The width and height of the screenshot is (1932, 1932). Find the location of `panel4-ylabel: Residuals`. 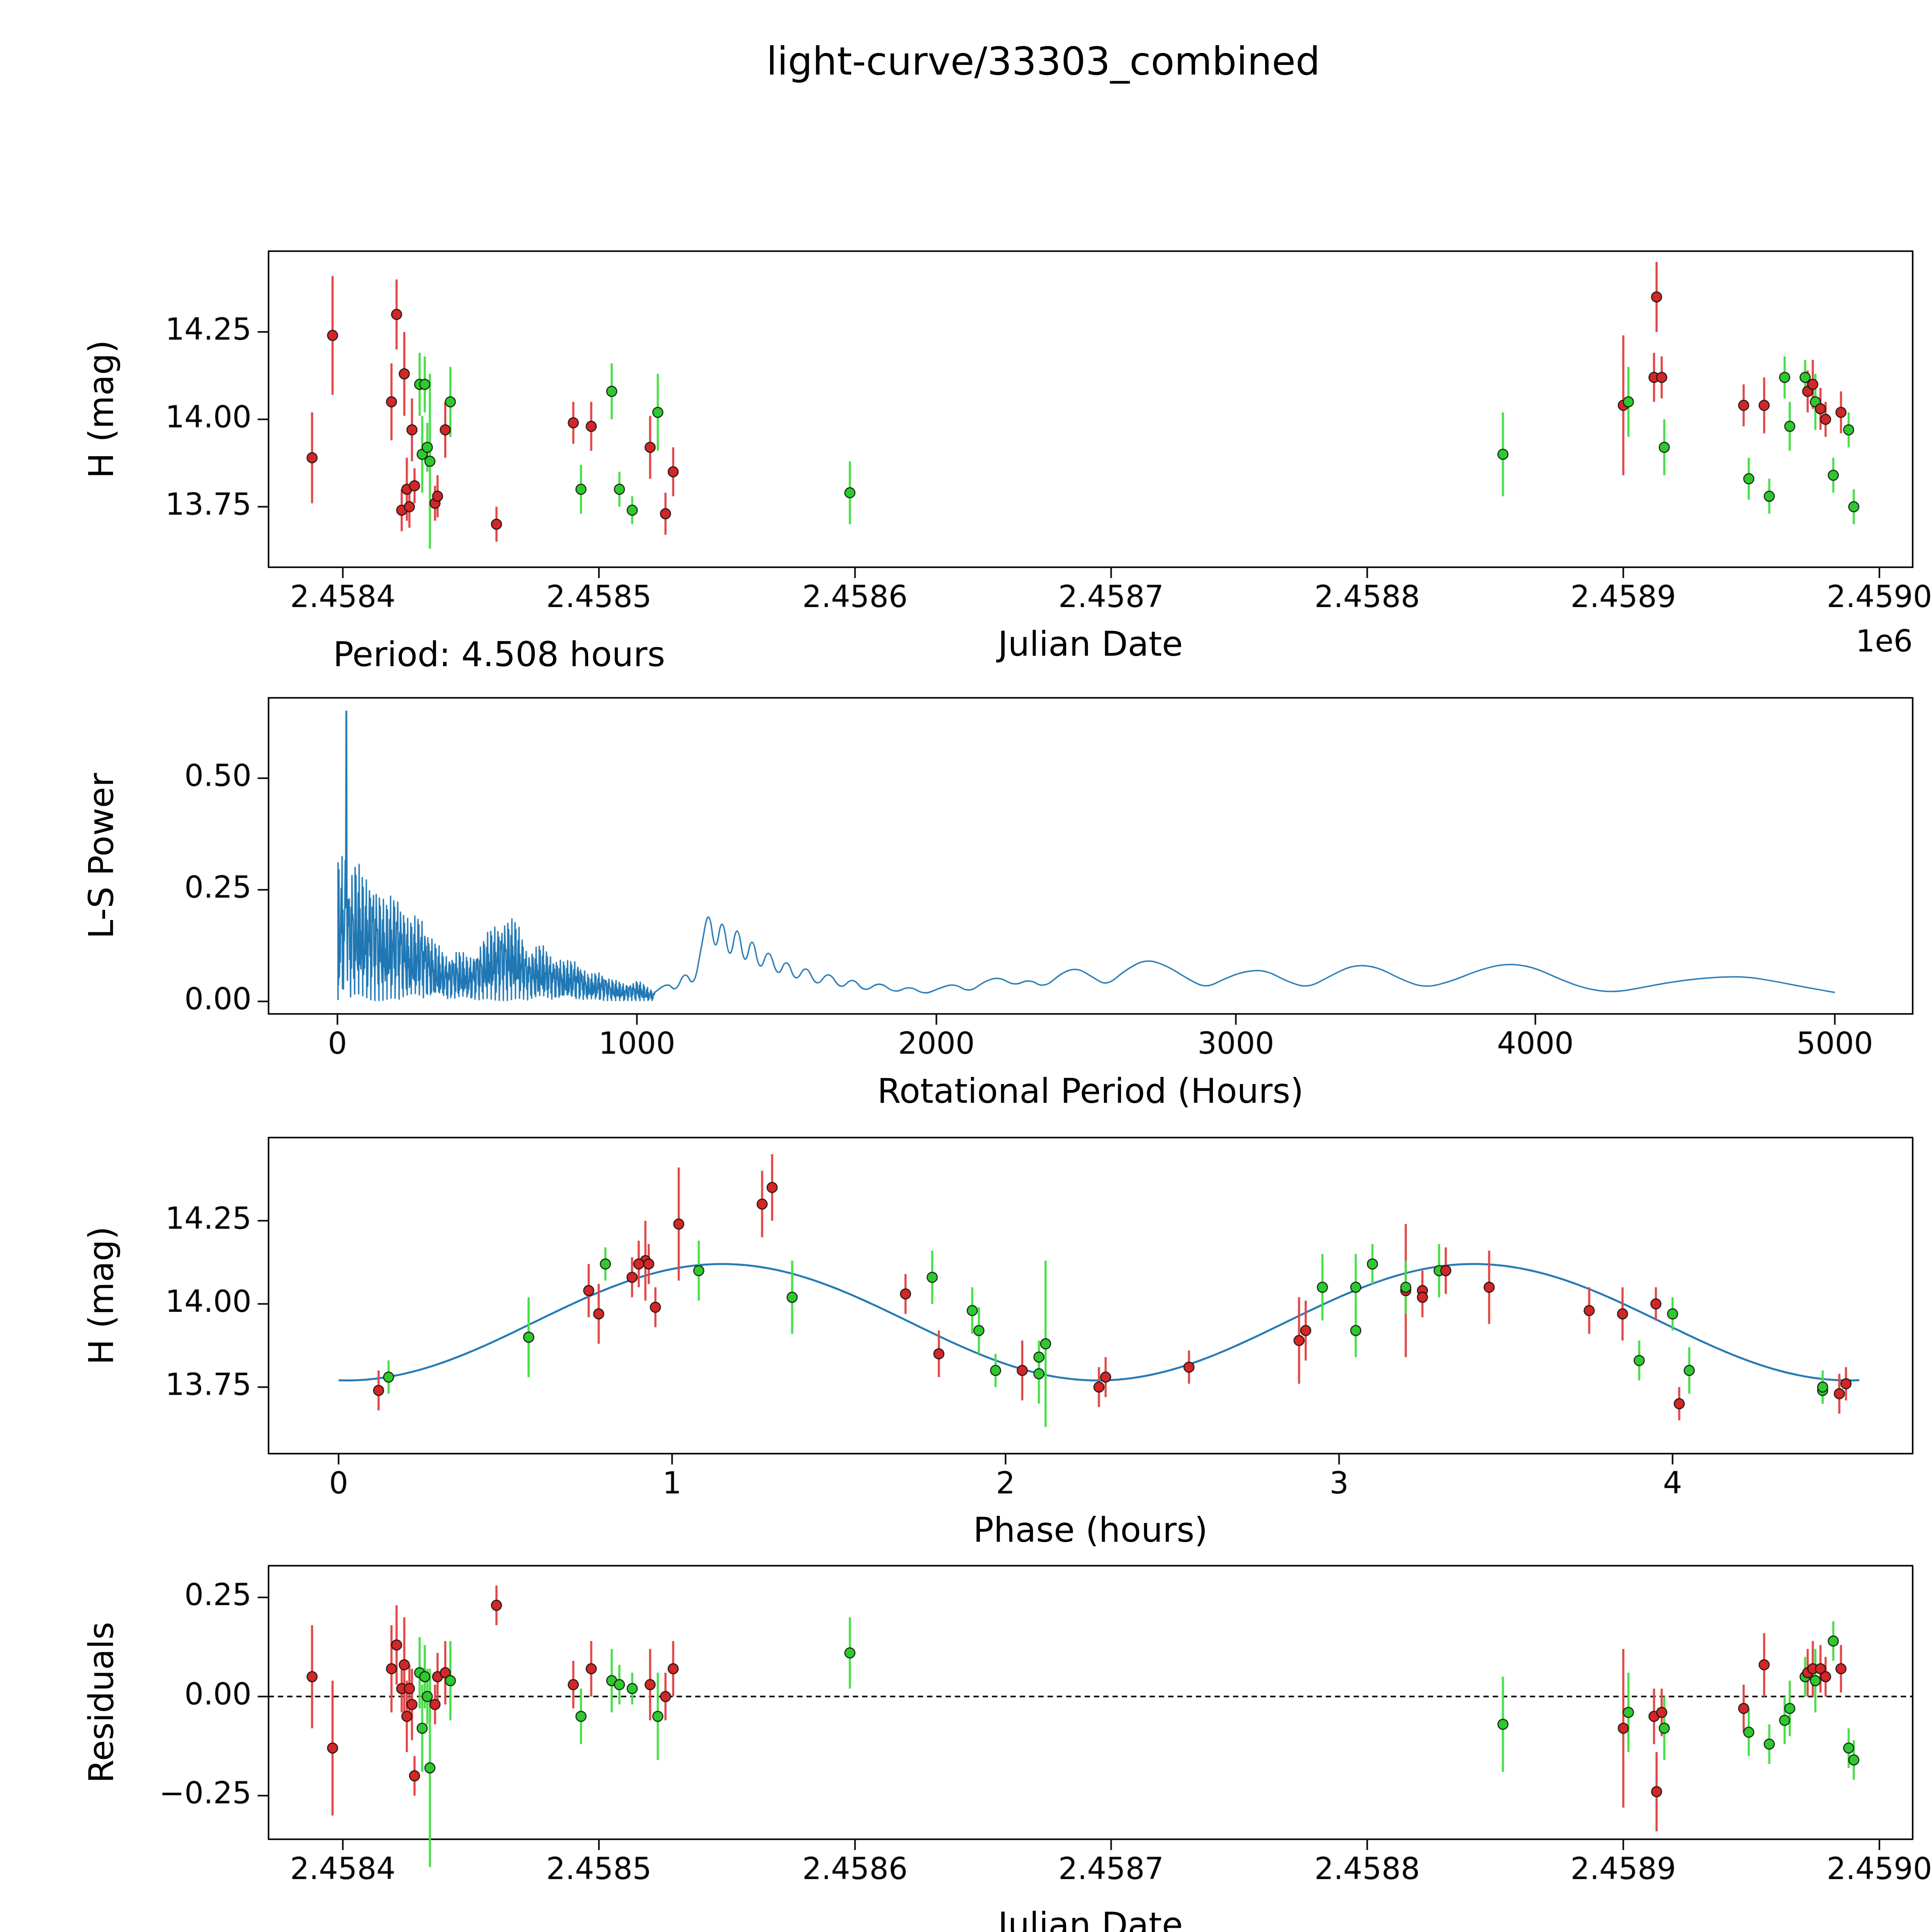

panel4-ylabel: Residuals is located at coordinates (101, 1702).